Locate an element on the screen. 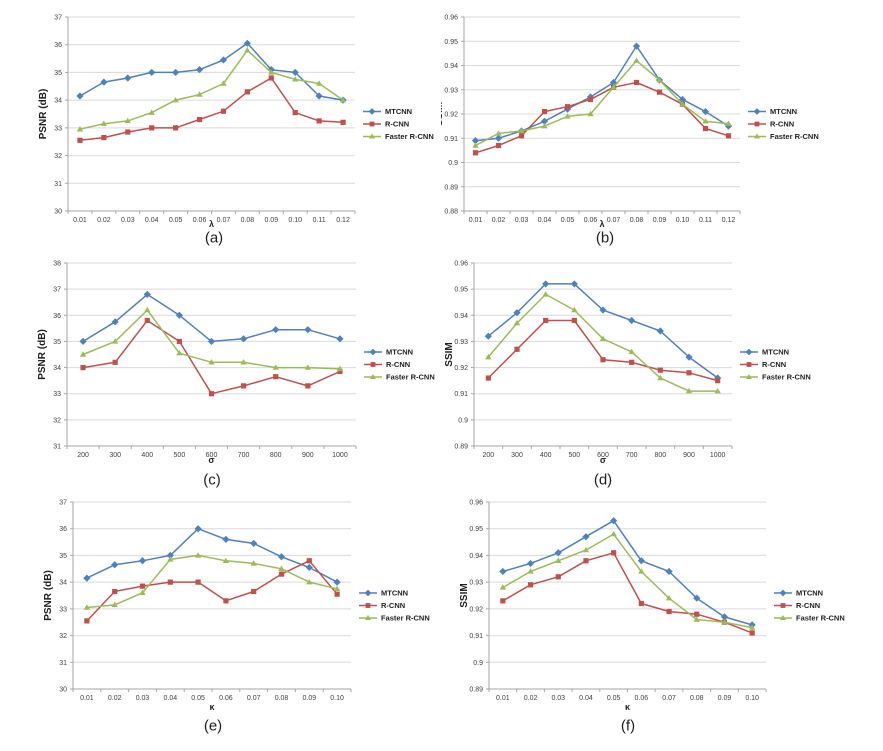 The height and width of the screenshot is (751, 883). x-tick-label: 600 is located at coordinates (603, 455).